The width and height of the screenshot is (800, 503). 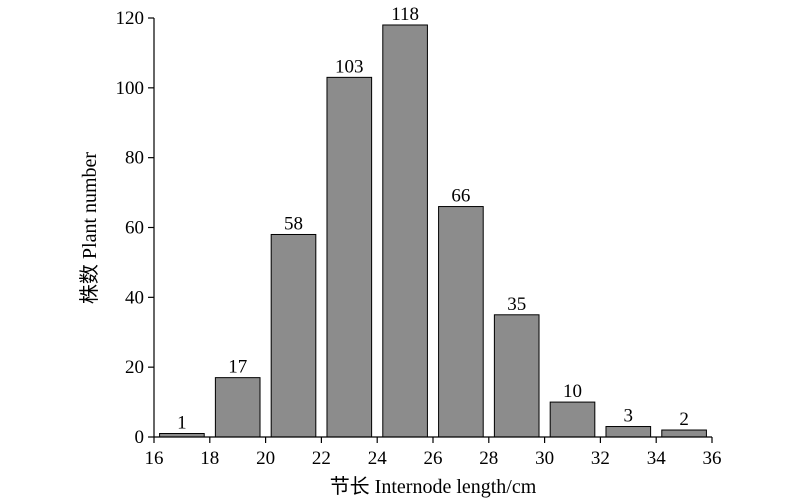 I want to click on y-tick-label: 60, so click(x=134, y=228).